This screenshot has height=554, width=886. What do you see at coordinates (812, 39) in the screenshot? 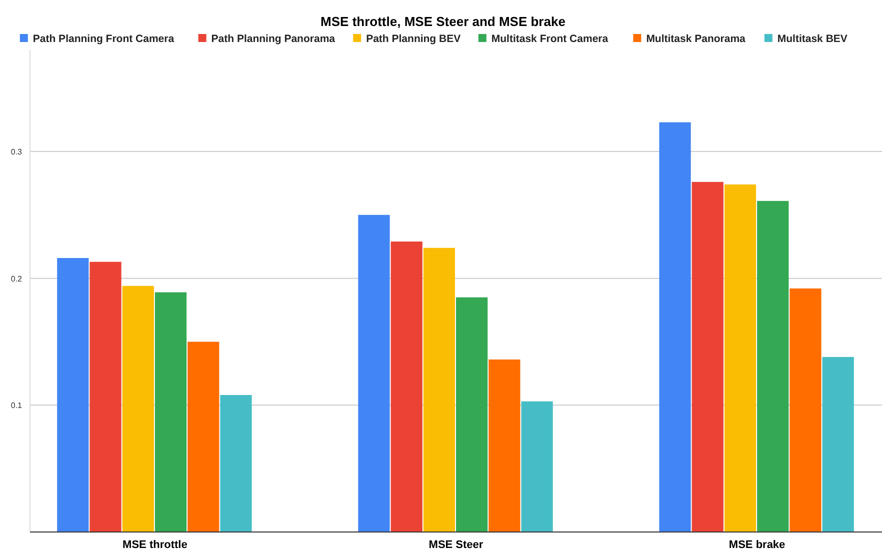
I see `legend-label: Multitask BEV` at bounding box center [812, 39].